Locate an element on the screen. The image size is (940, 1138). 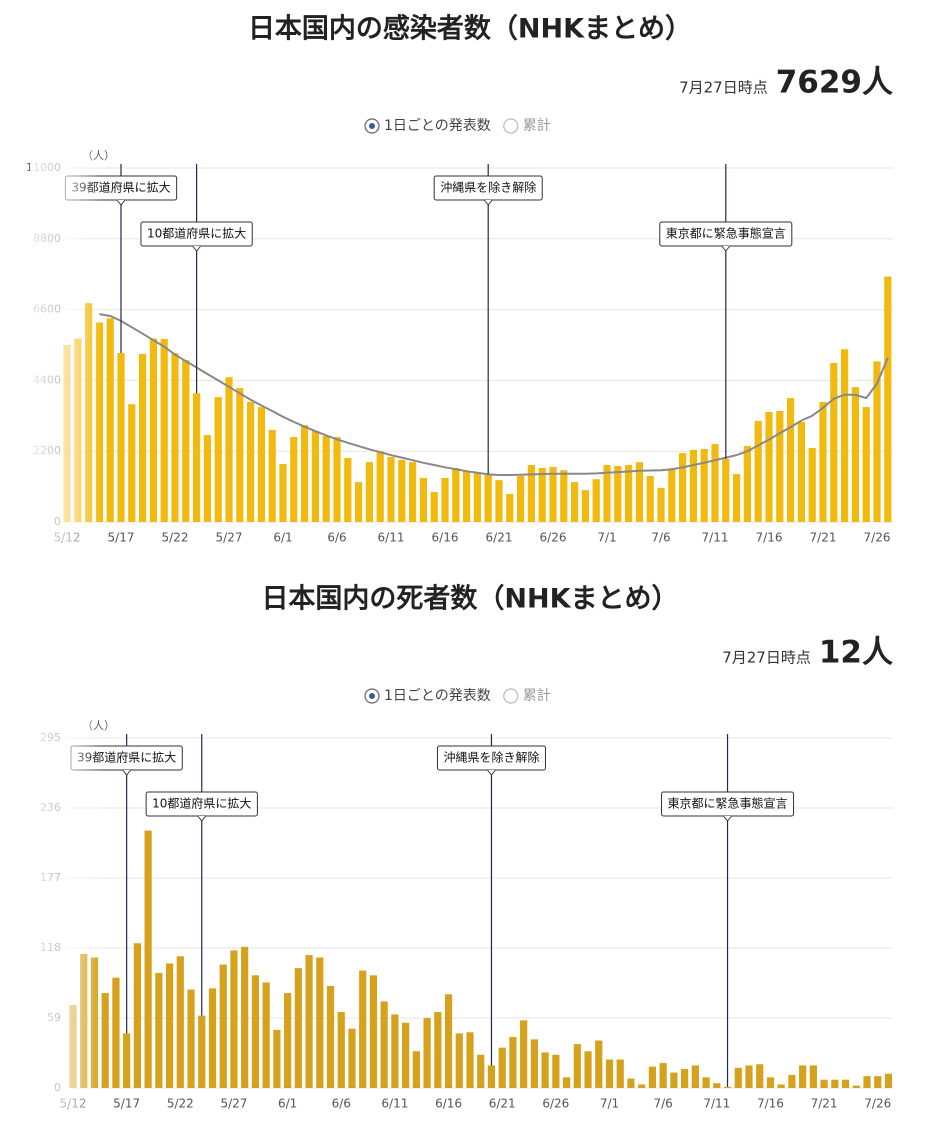
latest-value: 7629人 is located at coordinates (834, 83).